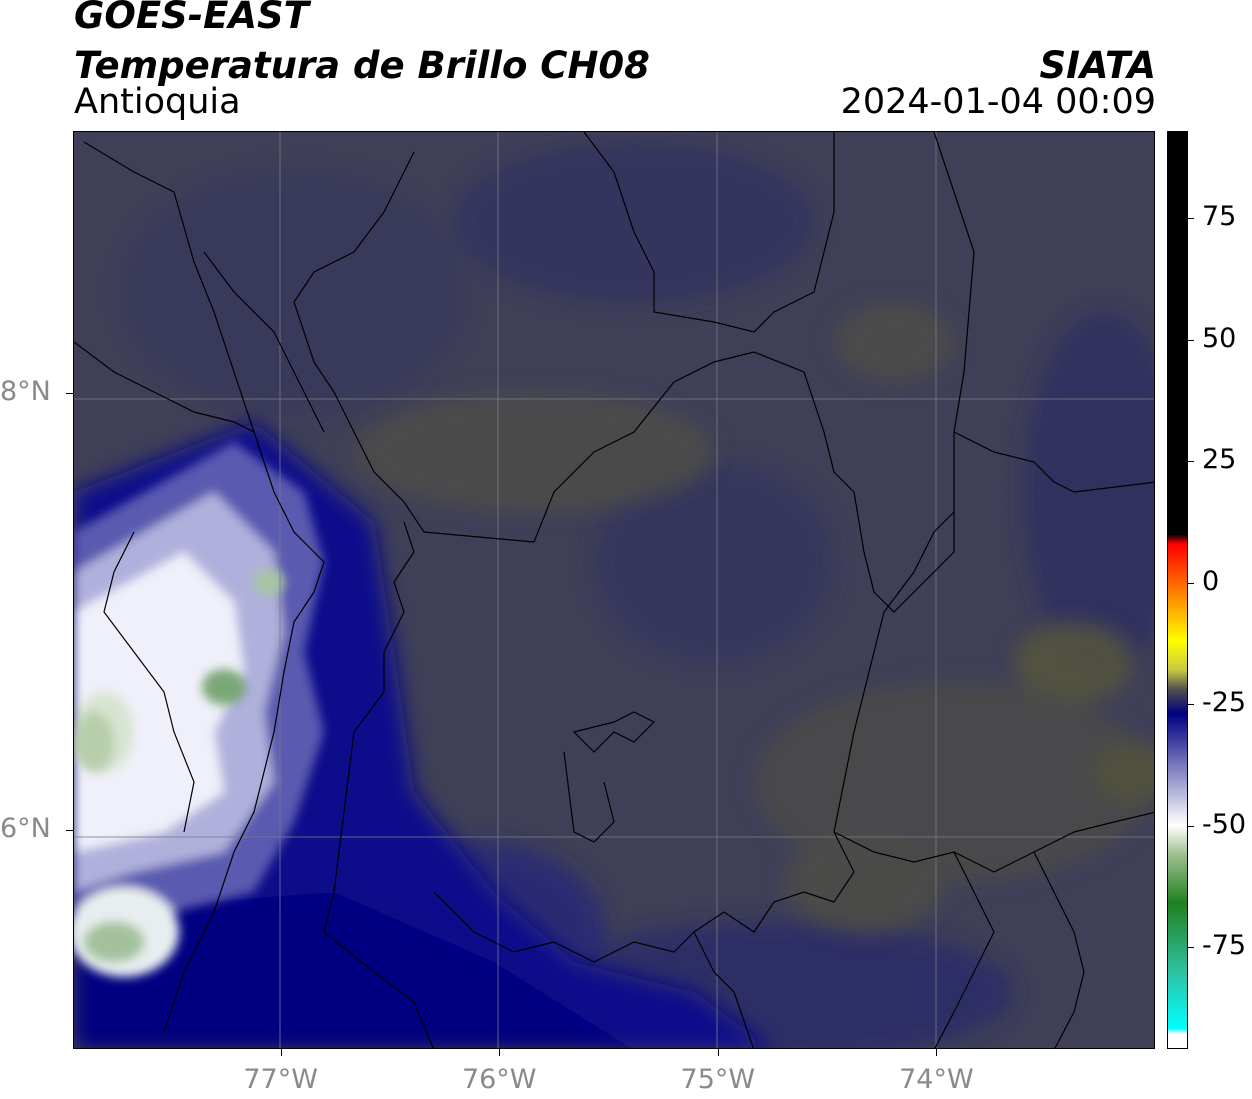 This screenshot has width=1252, height=1099. I want to click on lon-tick-label: 74°W, so click(936, 1079).